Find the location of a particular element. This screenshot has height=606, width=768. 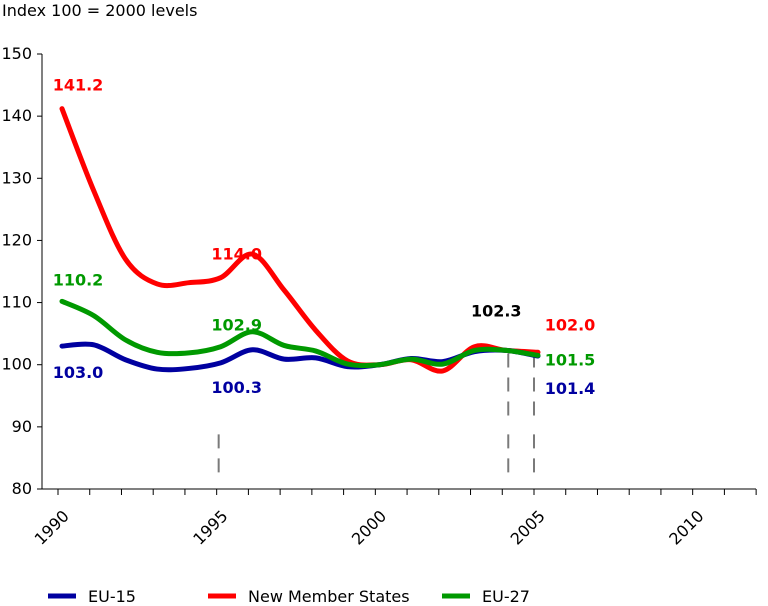

legend: EU-15 New Member States EU-27 is located at coordinates (289, 596).